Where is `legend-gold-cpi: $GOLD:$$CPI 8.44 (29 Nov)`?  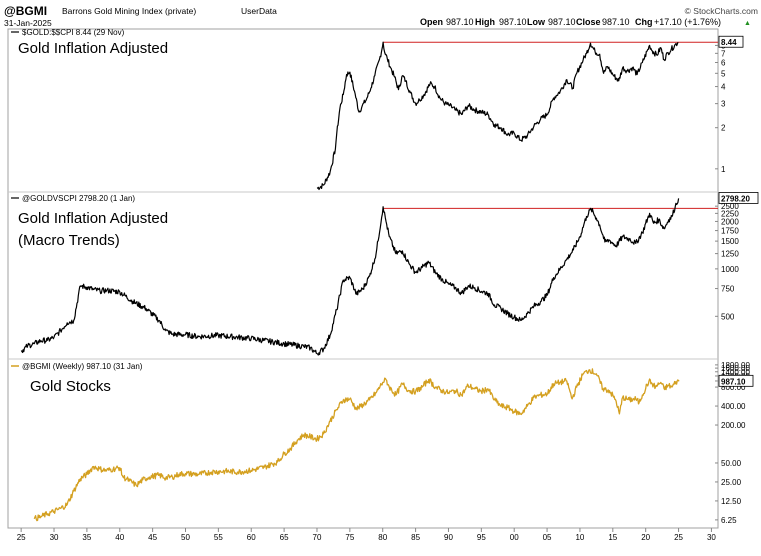
legend-gold-cpi: $GOLD:$$CPI 8.44 (29 Nov) is located at coordinates (73, 32).